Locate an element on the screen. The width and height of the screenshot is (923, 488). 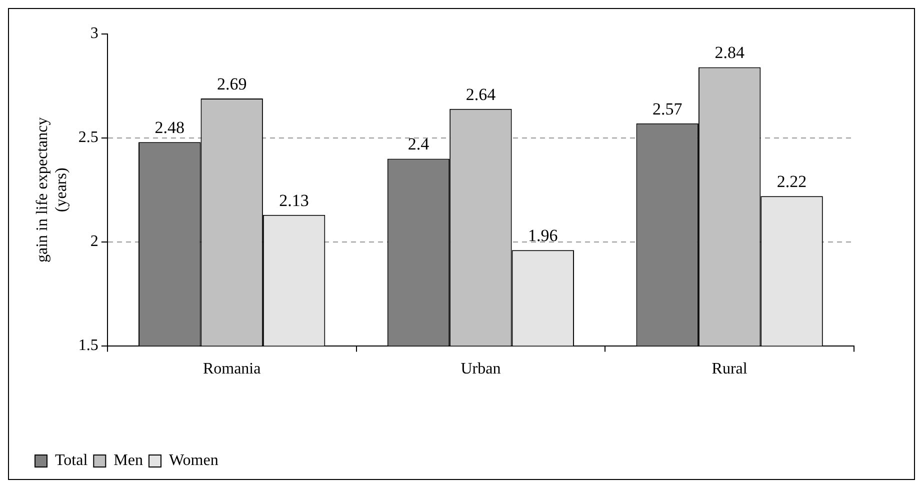
data-label: 2.64 is located at coordinates (481, 94).